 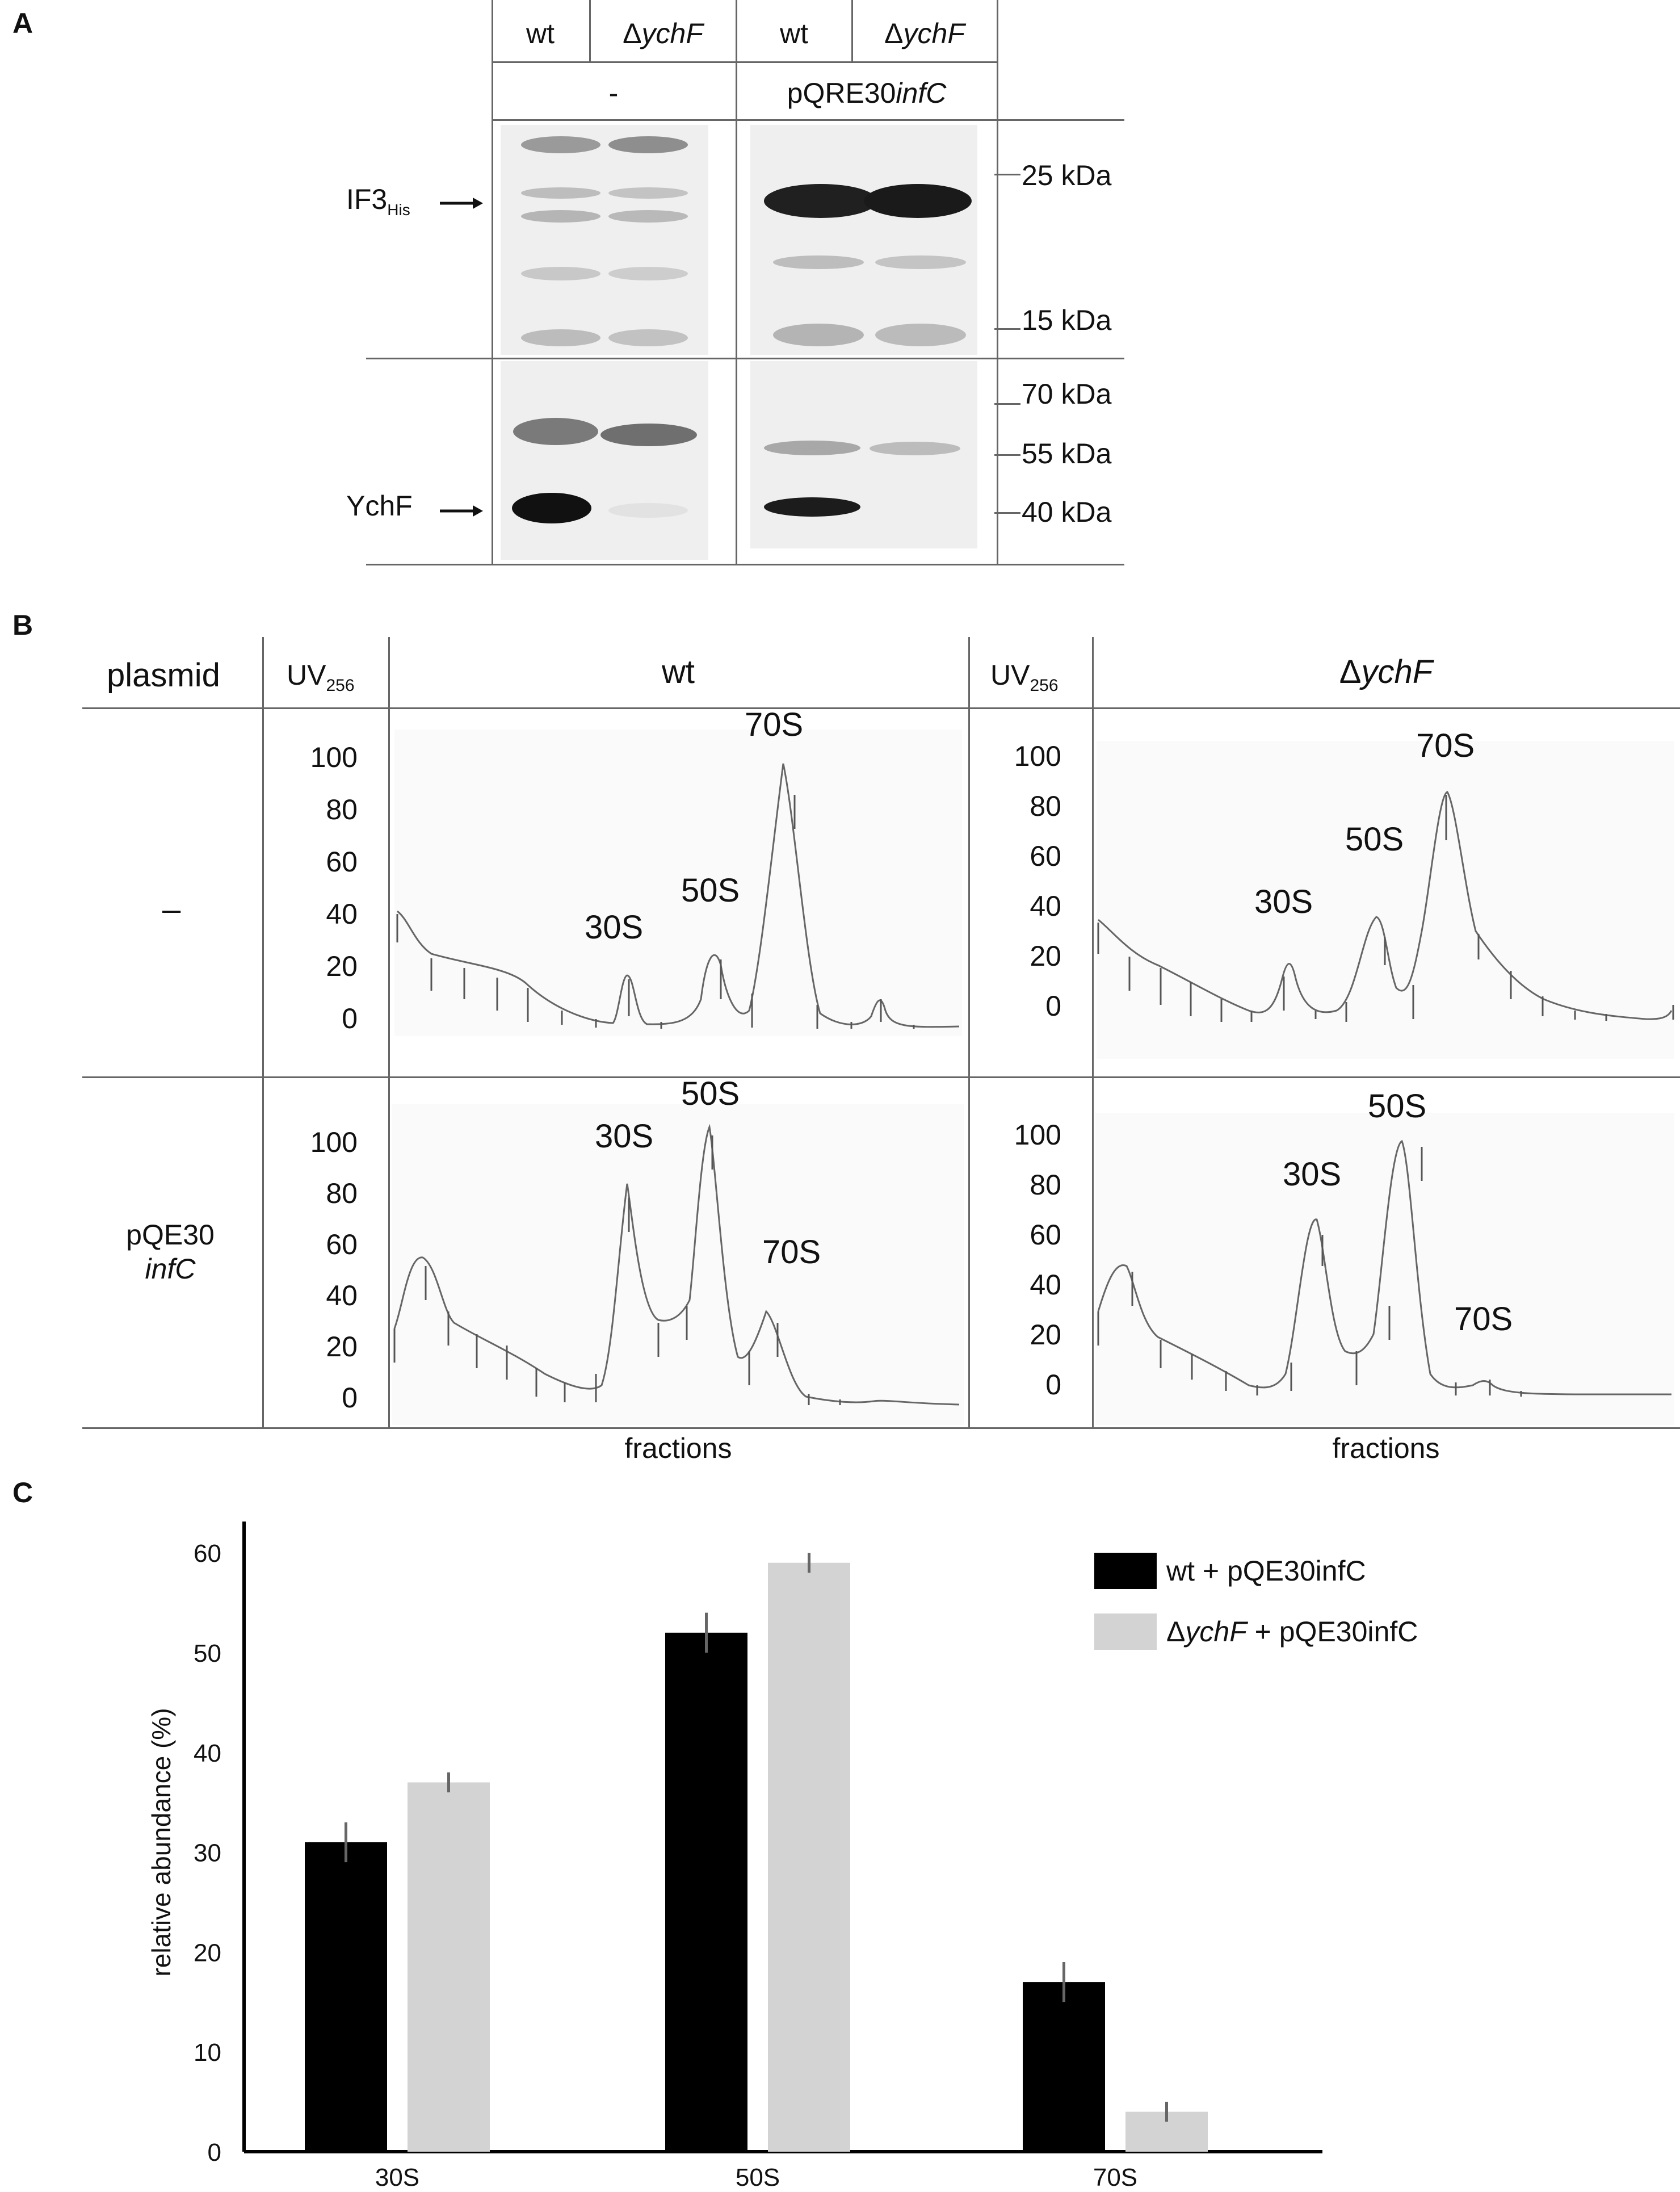 I want to click on profile-ychf-none, so click(x=1385, y=900).